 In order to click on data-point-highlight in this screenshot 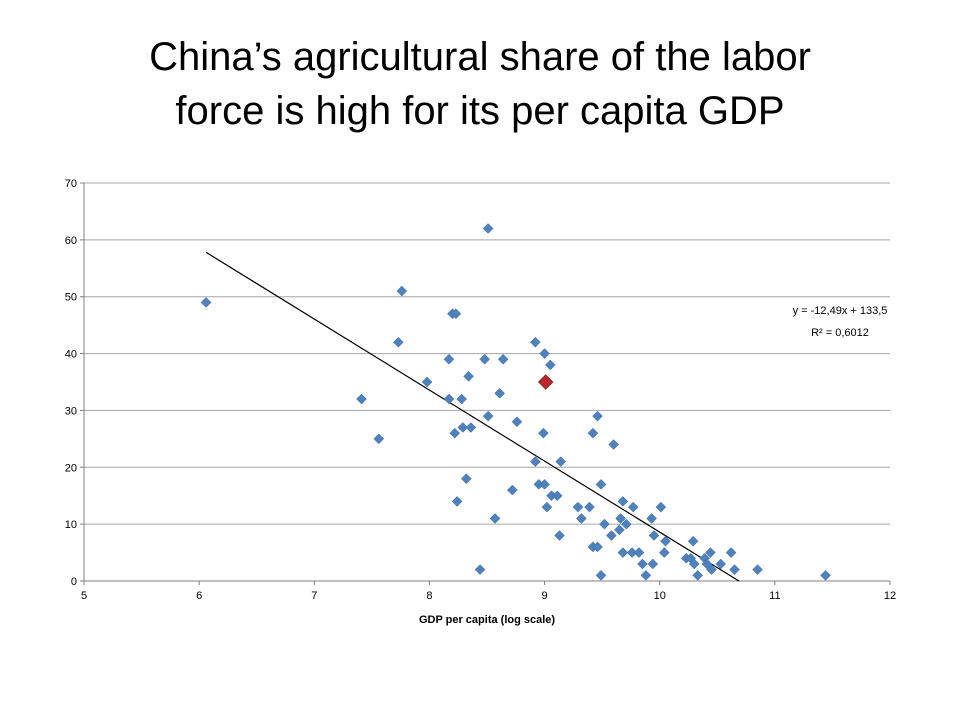, I will do `click(546, 382)`.